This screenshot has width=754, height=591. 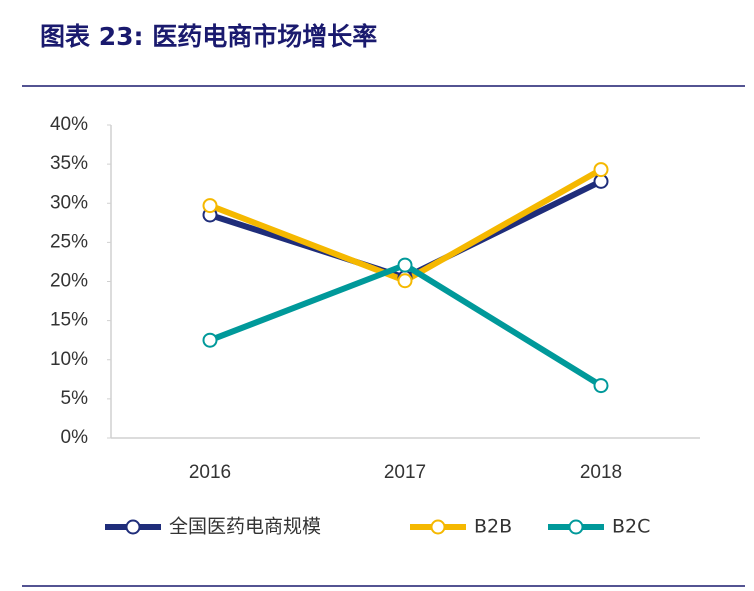 What do you see at coordinates (69, 320) in the screenshot?
I see `y-tick-label: 15%` at bounding box center [69, 320].